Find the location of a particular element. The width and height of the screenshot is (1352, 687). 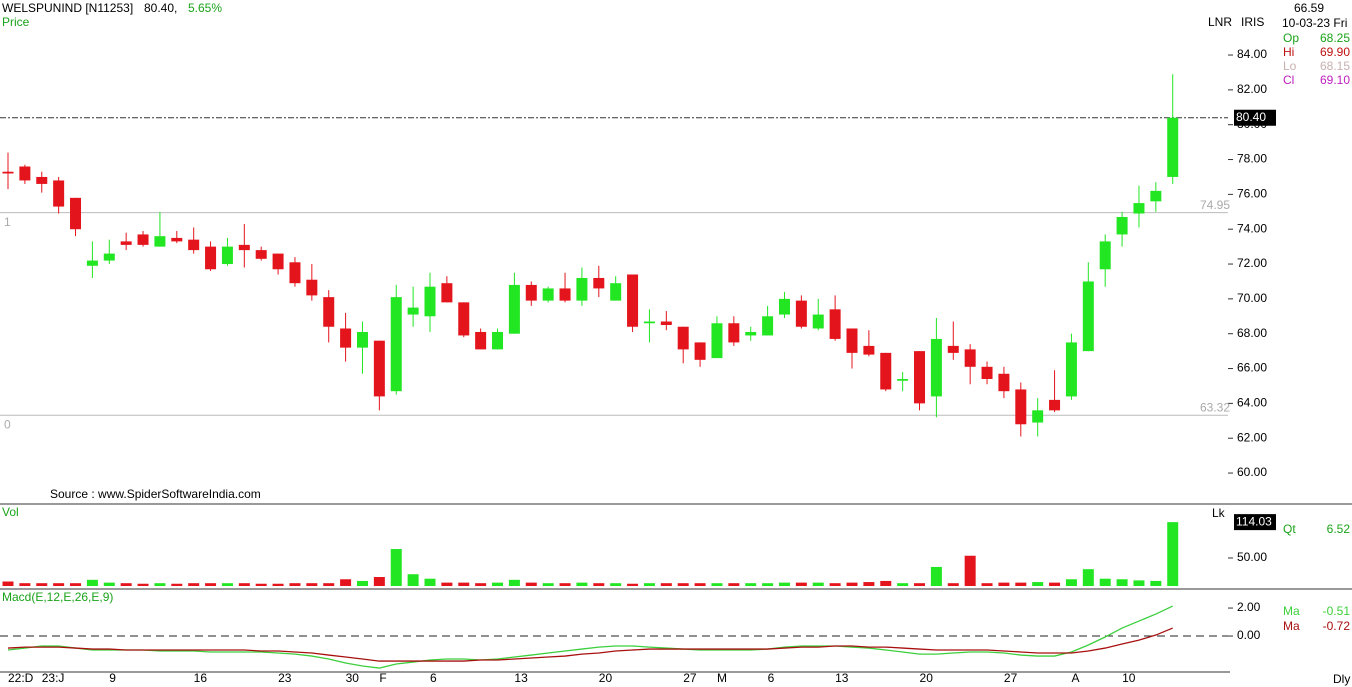

dly-label: Dly is located at coordinates (1341, 679).